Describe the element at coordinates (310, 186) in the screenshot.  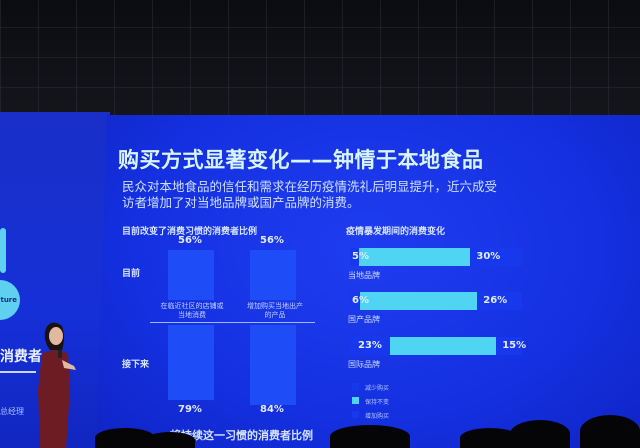
I see `slide-subtitle-1: 民众对本地食品的信任和需求在经历疫情洗礼后明显提升，近六成受` at that location.